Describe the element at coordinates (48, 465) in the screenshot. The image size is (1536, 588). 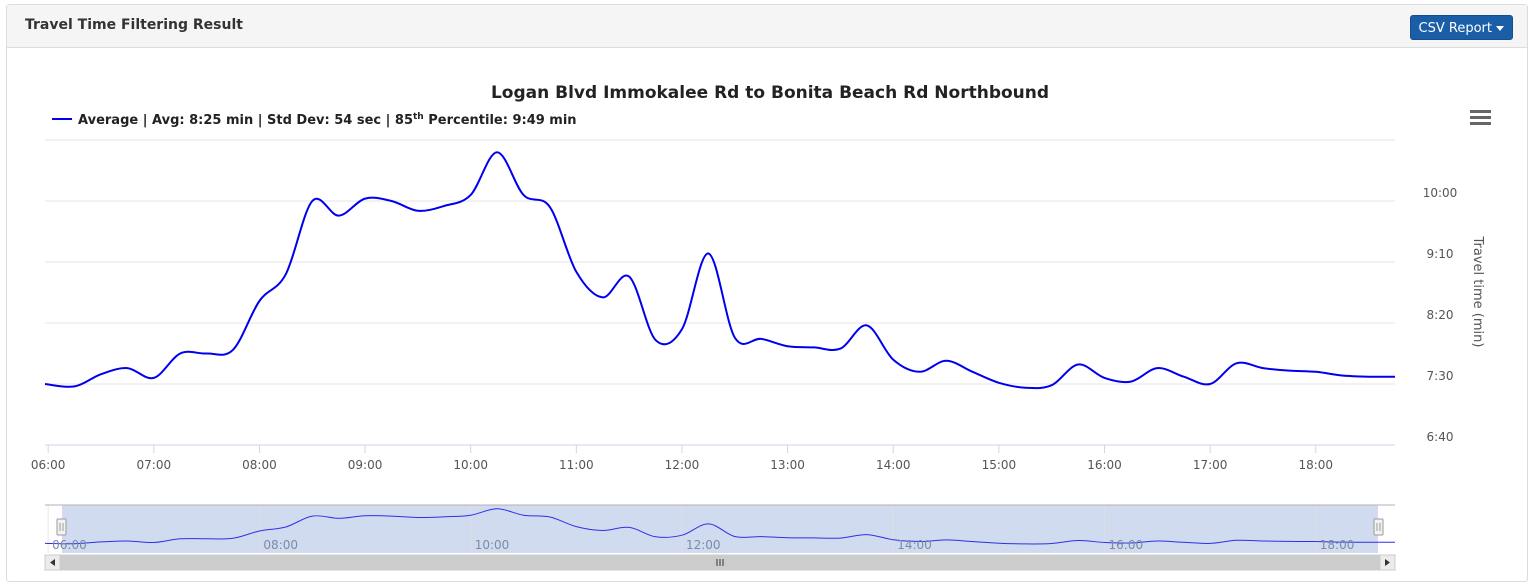
I see `x-tick-label: 06:00` at that location.